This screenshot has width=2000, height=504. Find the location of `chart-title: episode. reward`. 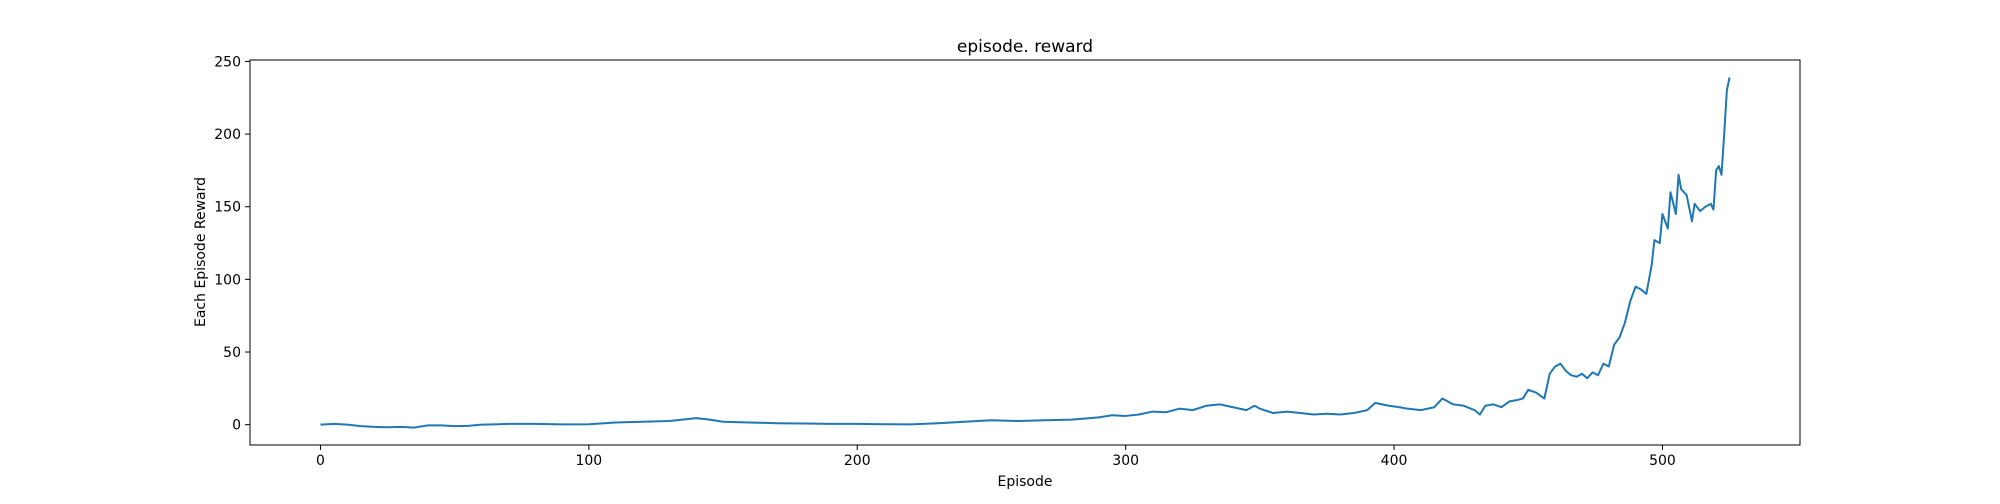

chart-title: episode. reward is located at coordinates (1025, 47).